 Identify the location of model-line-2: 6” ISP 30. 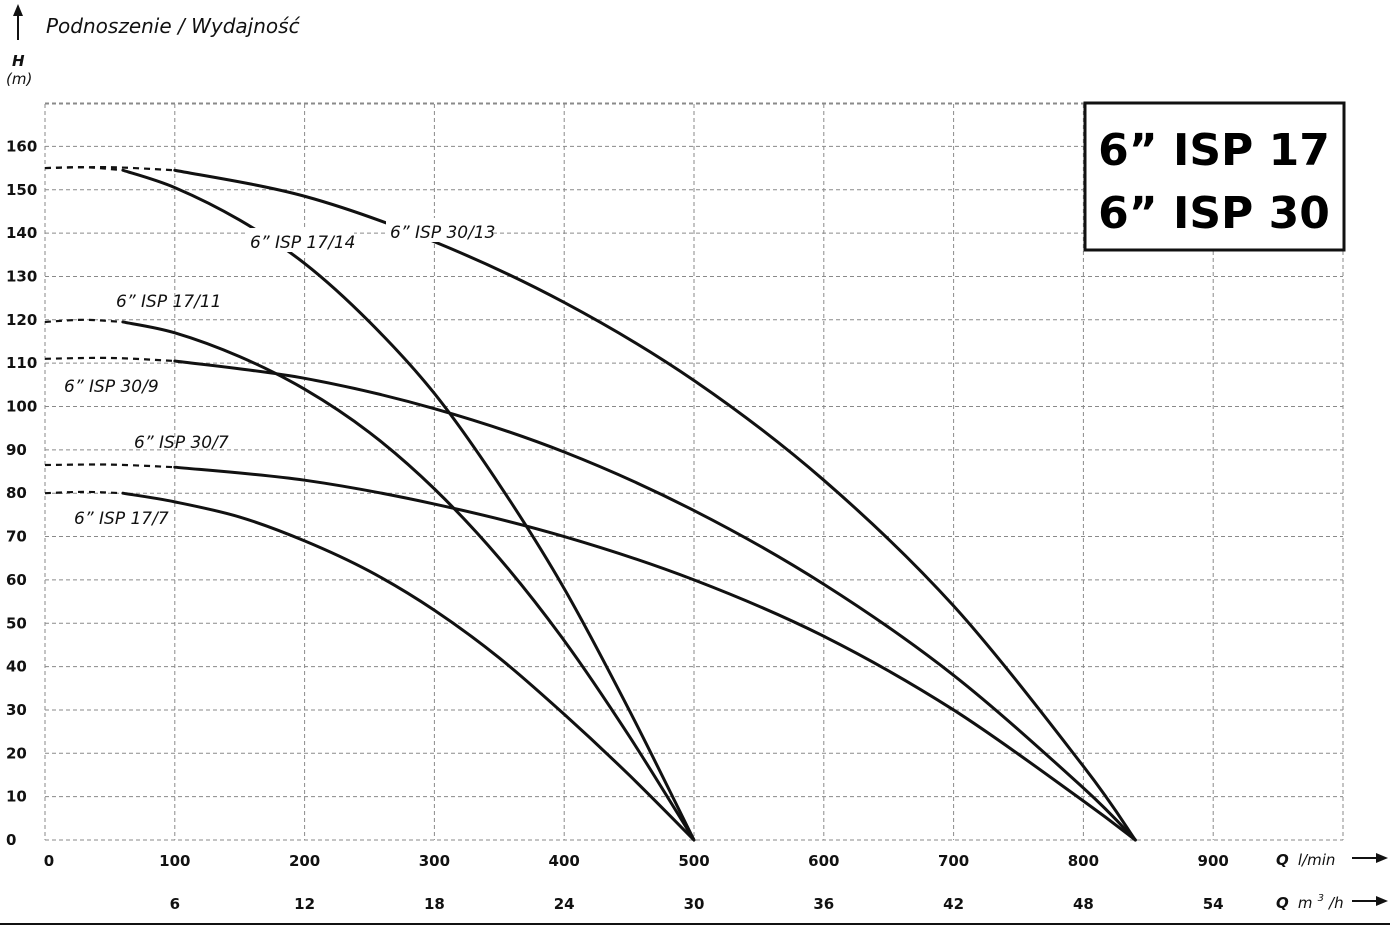
(1214, 213).